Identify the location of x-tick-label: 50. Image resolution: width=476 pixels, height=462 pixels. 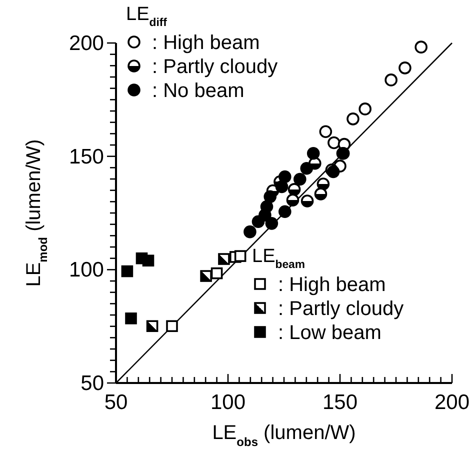
(116, 402).